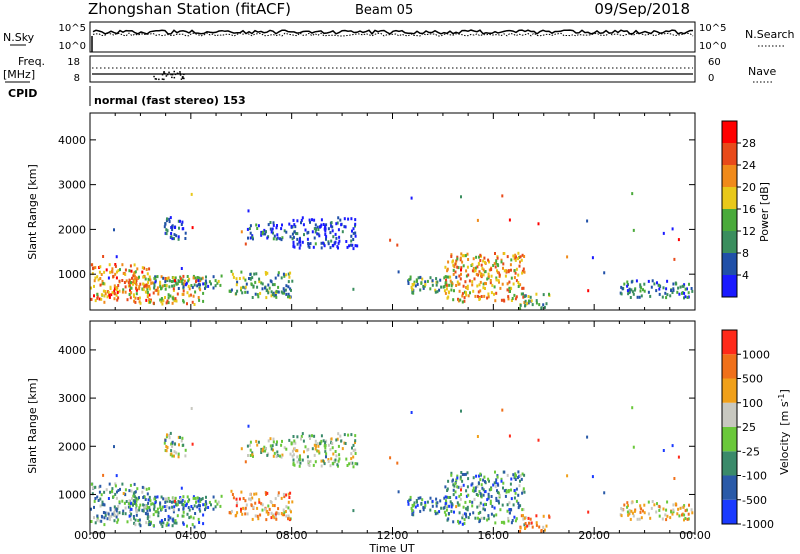 The image size is (800, 554). What do you see at coordinates (72, 185) in the screenshot?
I see `y-tick-label: 3000` at bounding box center [72, 185].